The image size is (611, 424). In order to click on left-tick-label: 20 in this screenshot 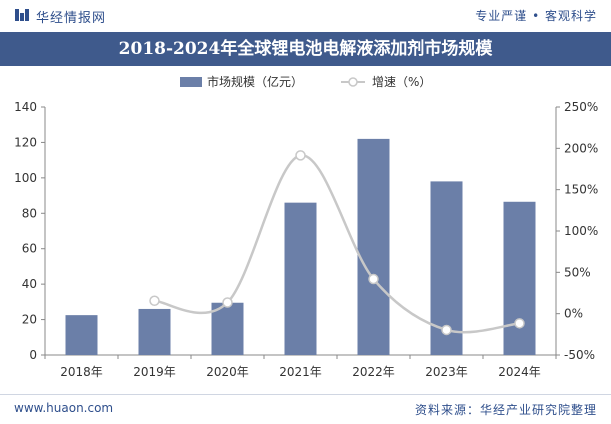, I will do `click(29, 320)`.